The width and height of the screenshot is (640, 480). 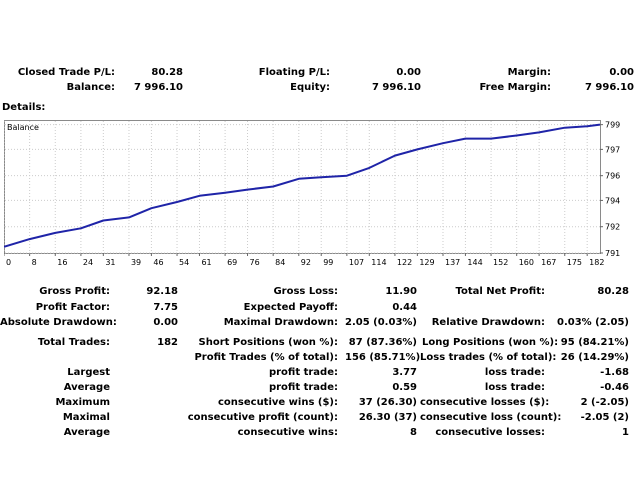 I want to click on chart-x-tick-label: 182, so click(x=596, y=262).